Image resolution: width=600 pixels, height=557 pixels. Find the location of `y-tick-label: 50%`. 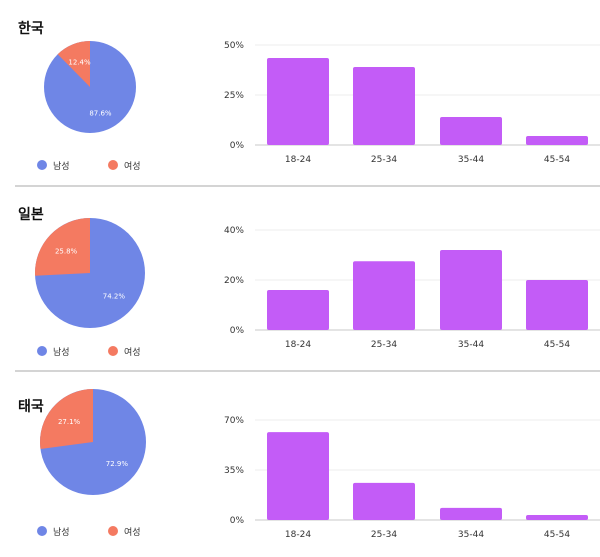

y-tick-label: 50% is located at coordinates (234, 46).